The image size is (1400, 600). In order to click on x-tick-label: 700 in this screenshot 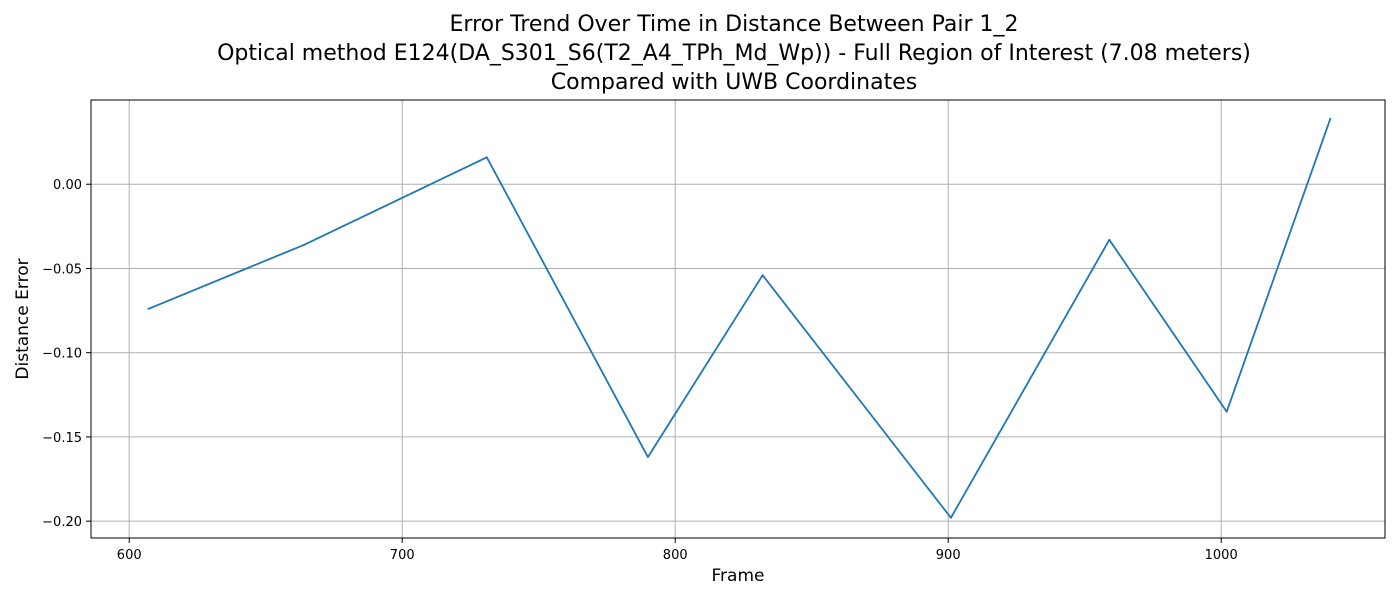, I will do `click(402, 555)`.